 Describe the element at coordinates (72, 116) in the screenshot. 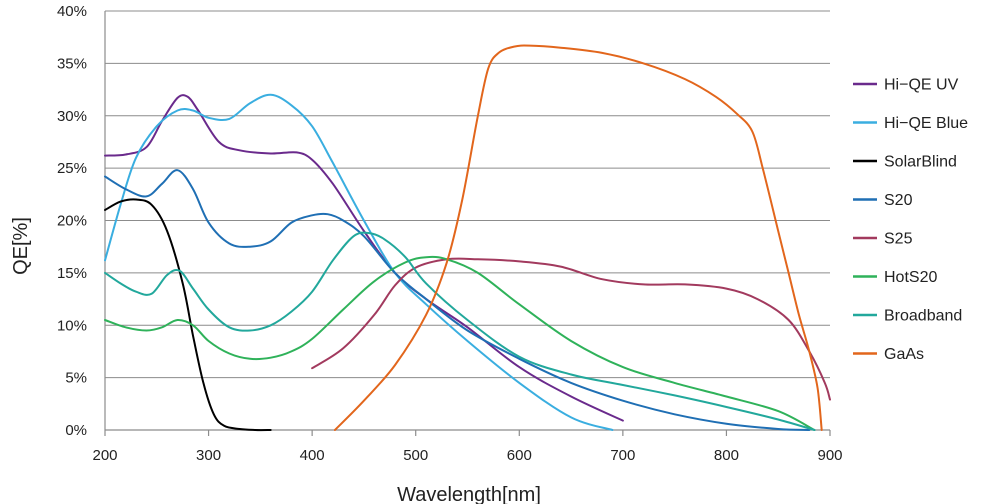

I see `y-tick-label: 30%` at that location.